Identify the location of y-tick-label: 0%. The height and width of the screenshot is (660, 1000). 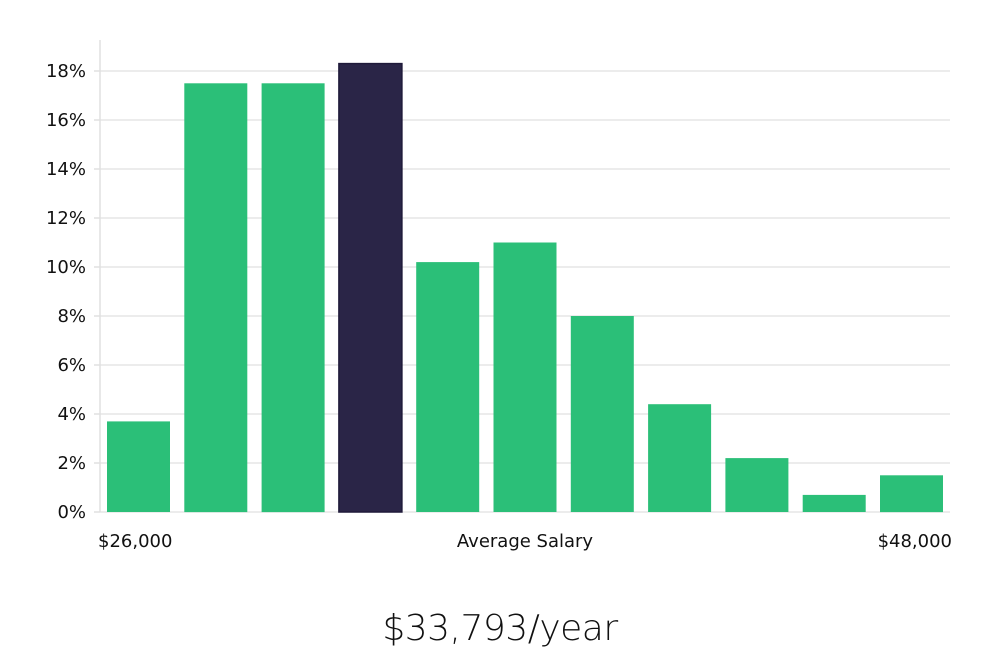
(71, 512).